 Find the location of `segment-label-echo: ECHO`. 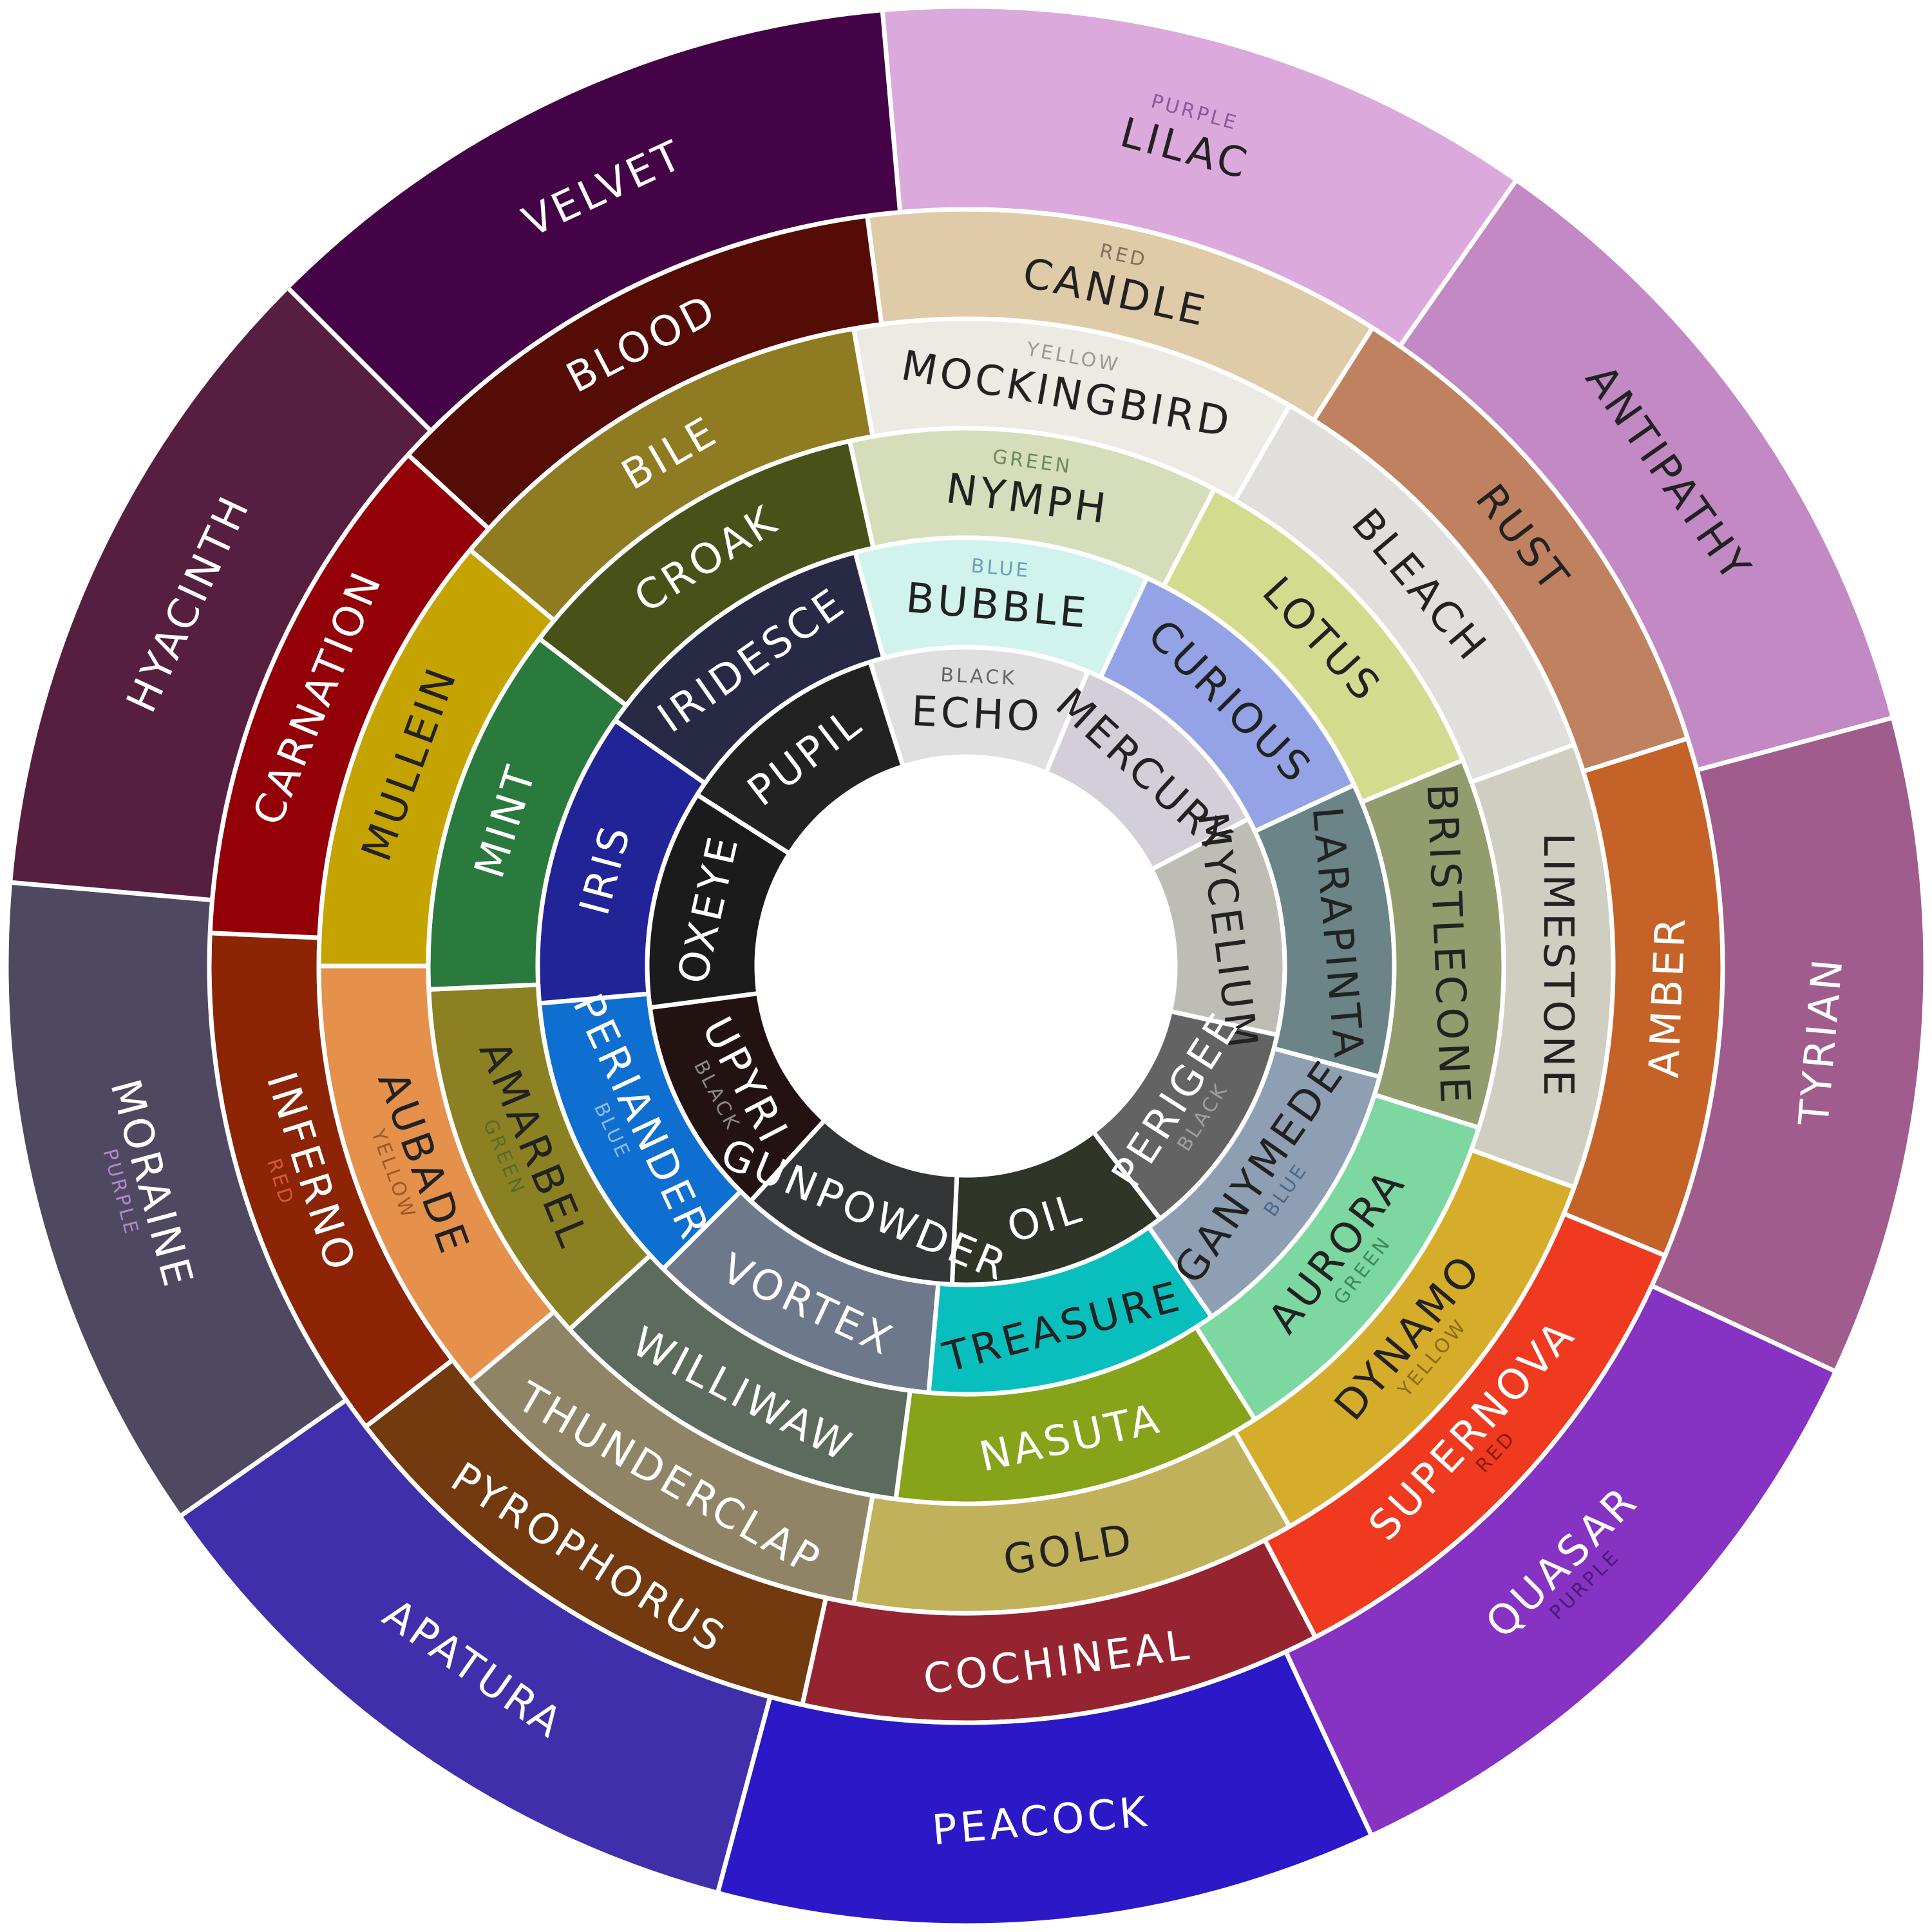

segment-label-echo: ECHO is located at coordinates (977, 715).